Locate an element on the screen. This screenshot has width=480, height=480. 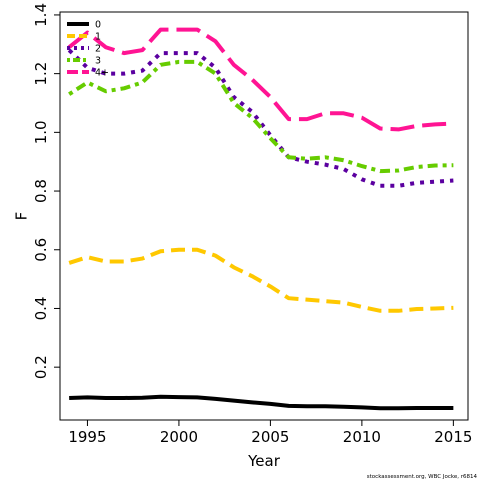
legend-label: 3 is located at coordinates (98, 61).